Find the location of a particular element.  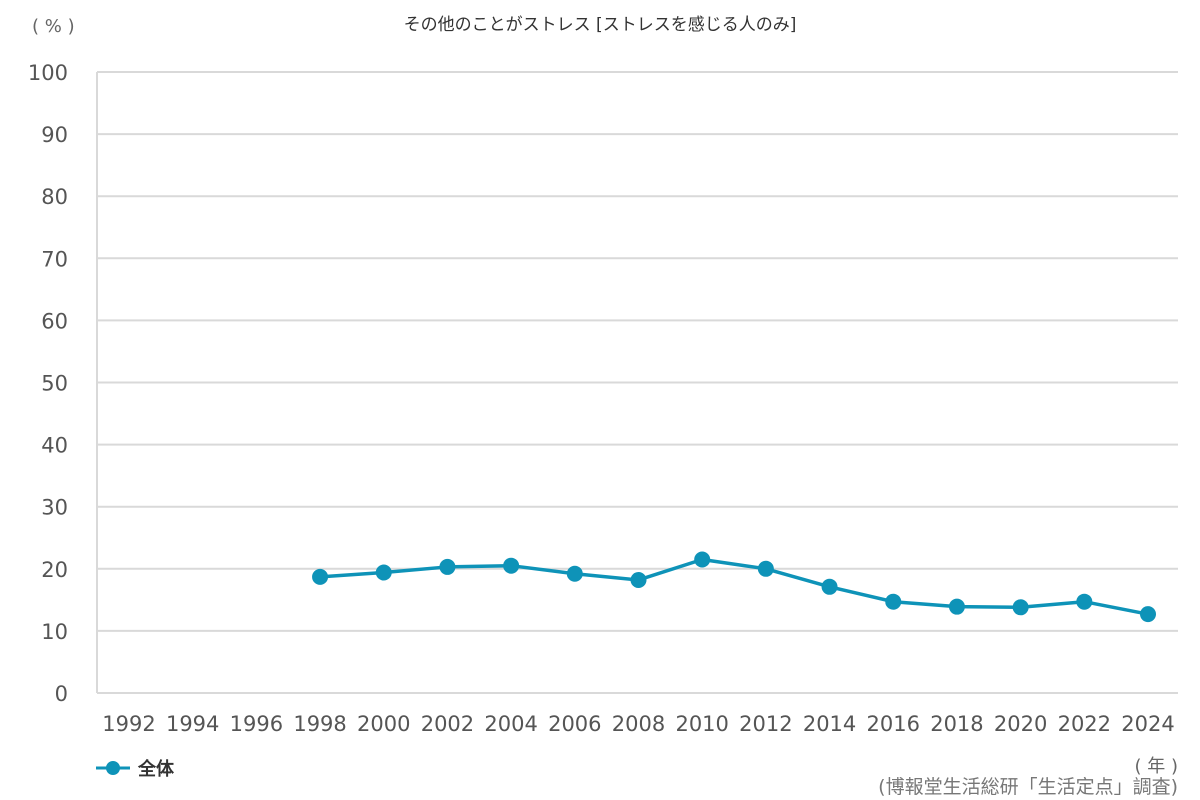

x-tick-label: 2006 is located at coordinates (574, 724).